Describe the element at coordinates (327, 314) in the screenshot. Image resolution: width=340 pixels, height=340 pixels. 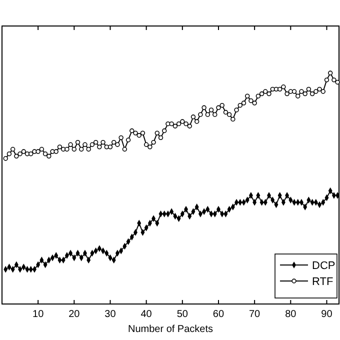
I see `x-tick-label: 90` at that location.